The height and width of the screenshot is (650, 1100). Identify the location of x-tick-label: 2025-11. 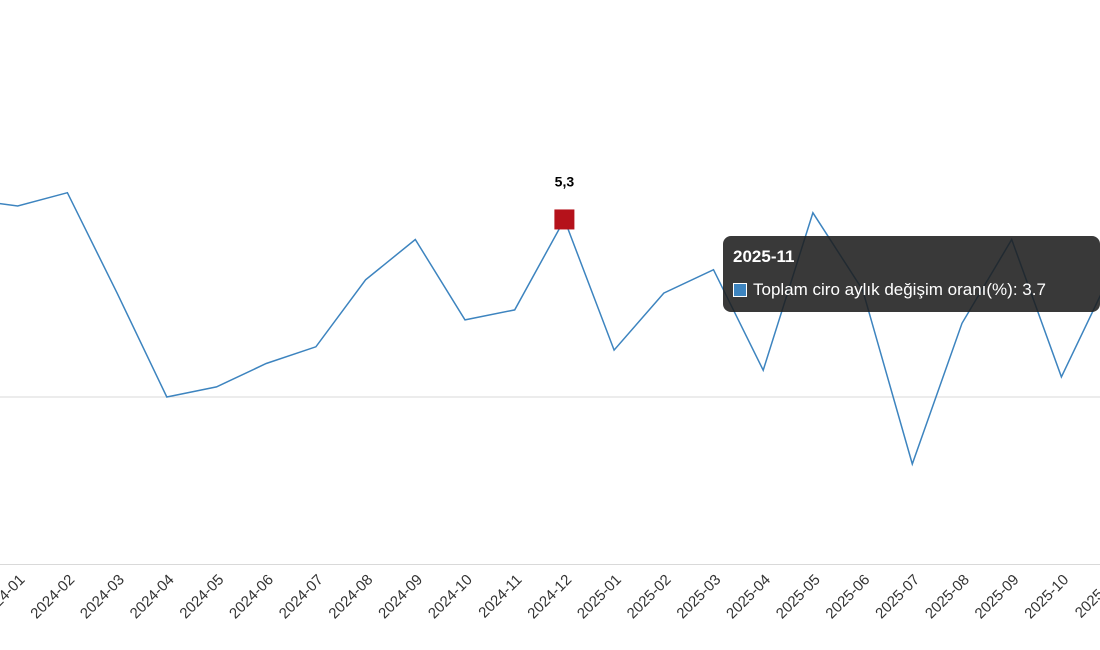
(1086, 596).